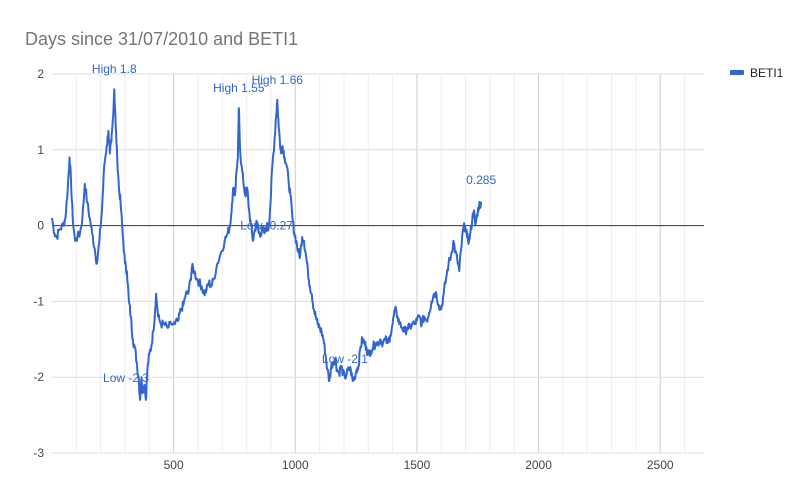 Image resolution: width=807 pixels, height=499 pixels. What do you see at coordinates (295, 465) in the screenshot?
I see `x-tick-label: 1000` at bounding box center [295, 465].